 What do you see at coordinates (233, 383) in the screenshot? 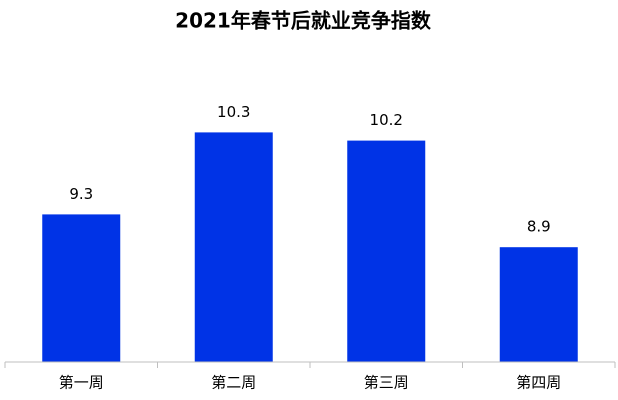
I see `x-tick-label: 第二周` at bounding box center [233, 383].